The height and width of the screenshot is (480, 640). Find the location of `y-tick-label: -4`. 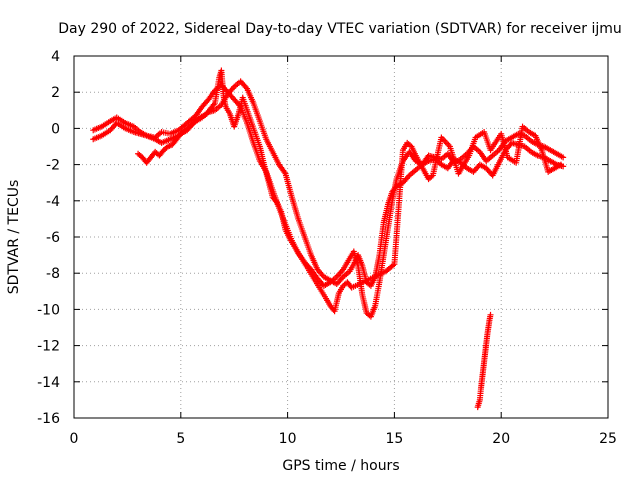

y-tick-label: -4 is located at coordinates (53, 202).